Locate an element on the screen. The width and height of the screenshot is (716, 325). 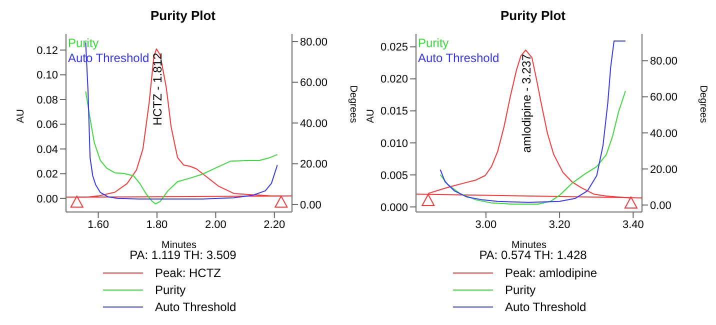
text: PA: 0.574 TH: 1.428 is located at coordinates (533, 256).